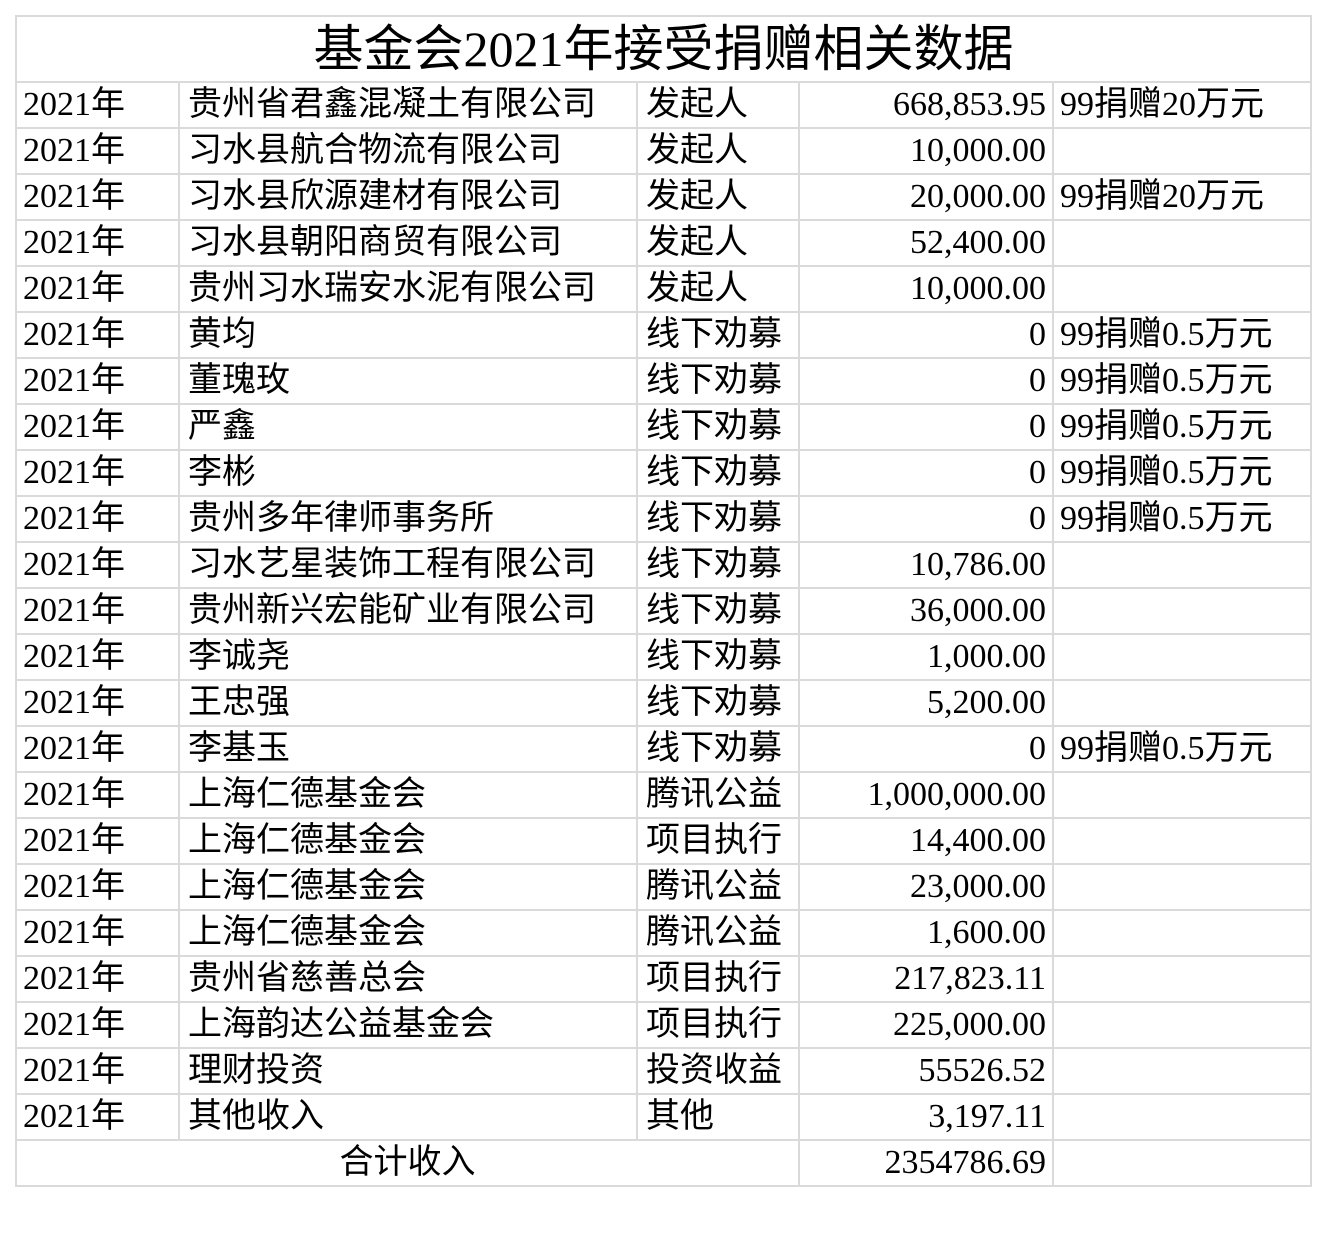  What do you see at coordinates (718, 1117) in the screenshot?
I see `category-cell: 其他` at bounding box center [718, 1117].